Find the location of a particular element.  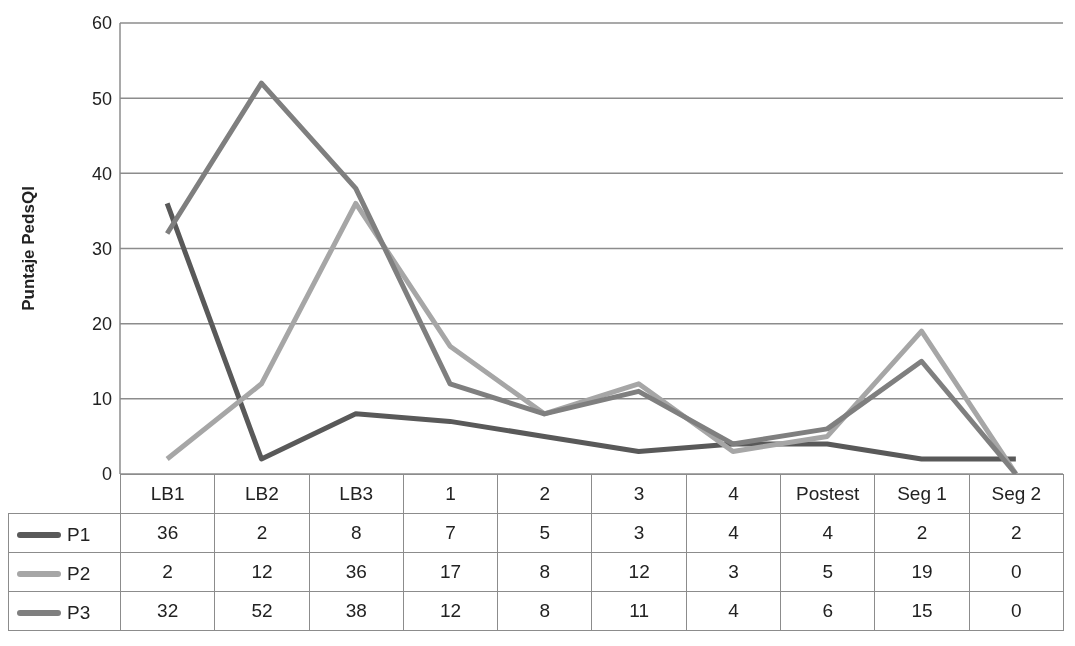

data-label: 15 is located at coordinates (922, 611).